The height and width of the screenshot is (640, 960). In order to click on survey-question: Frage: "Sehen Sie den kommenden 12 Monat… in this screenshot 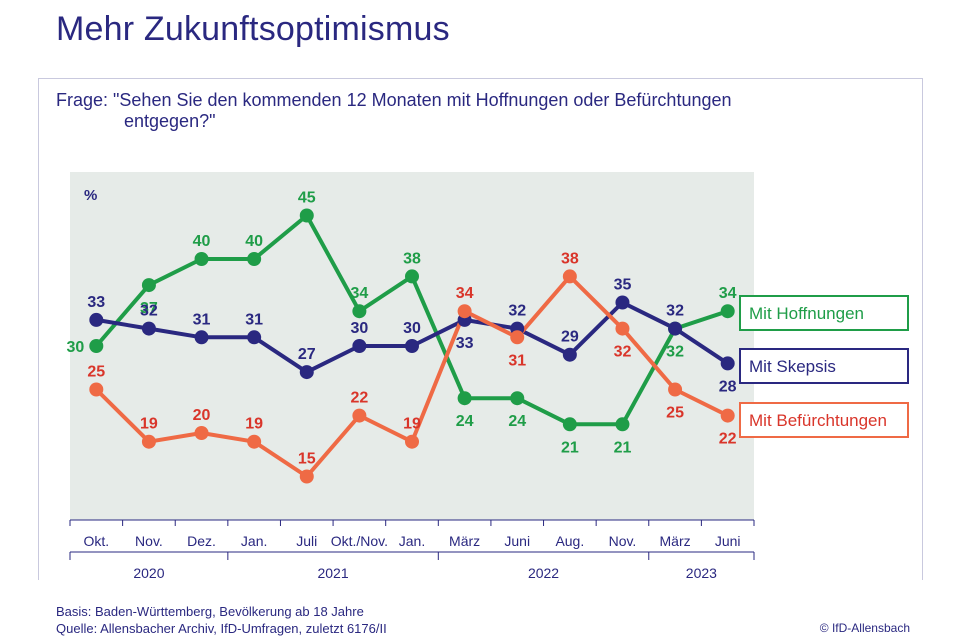, I will do `click(394, 111)`.